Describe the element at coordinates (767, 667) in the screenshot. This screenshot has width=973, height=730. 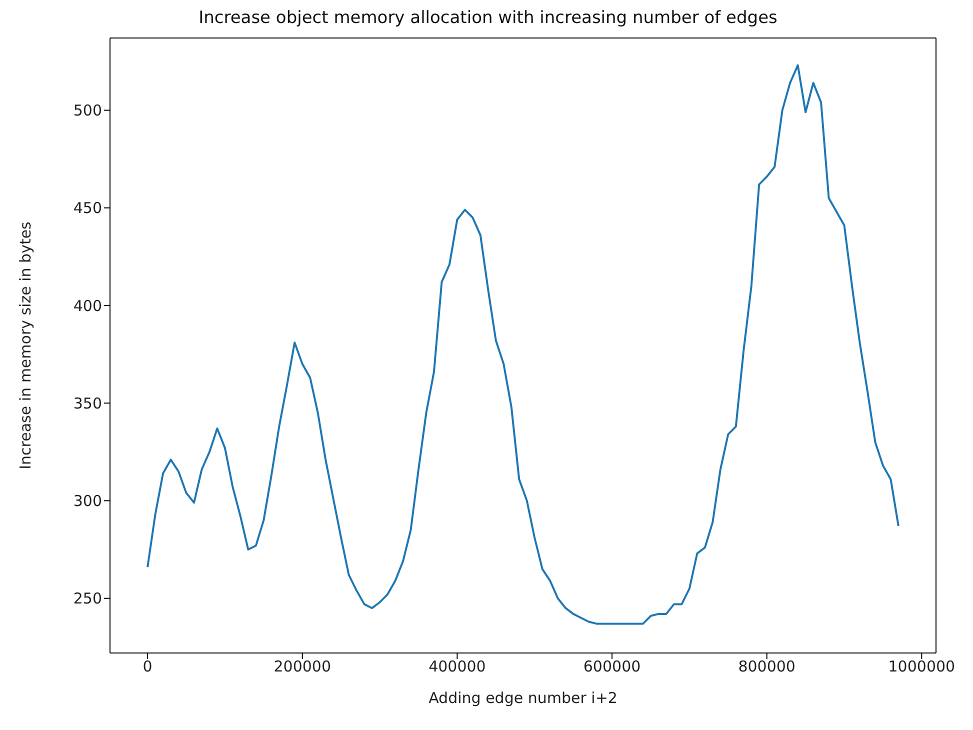
I see `x-tick-label: 800000` at that location.